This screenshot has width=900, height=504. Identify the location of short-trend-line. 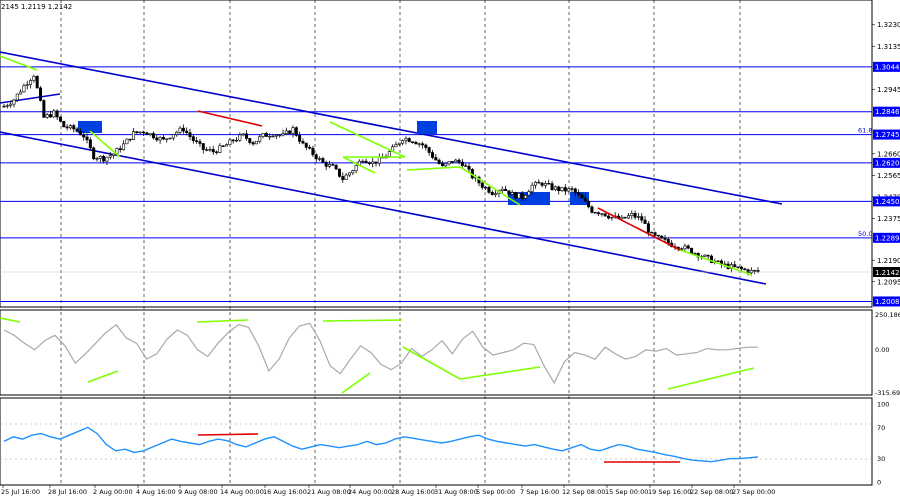
(30, 98).